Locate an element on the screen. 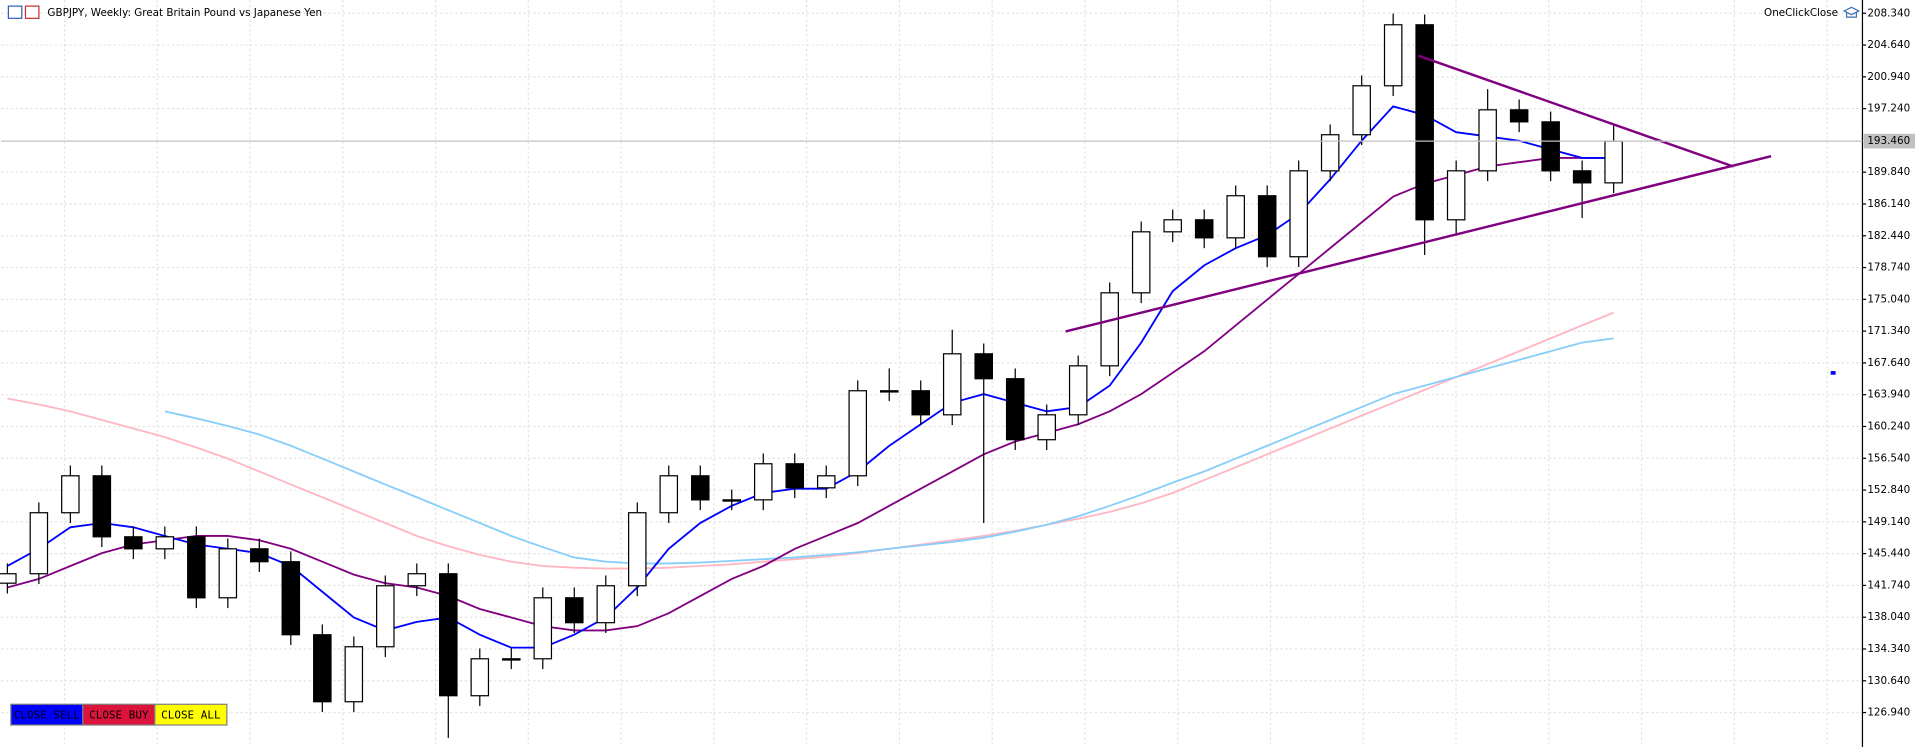 This screenshot has width=1916, height=747. price-label: 193.460 is located at coordinates (1888, 141).